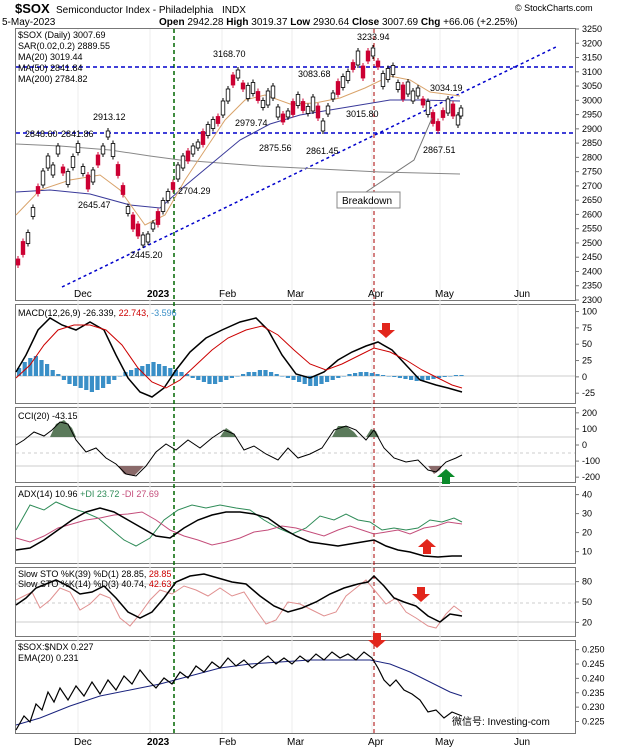 The image size is (620, 750). I want to click on axis-tick-label: 3250, so click(592, 29).